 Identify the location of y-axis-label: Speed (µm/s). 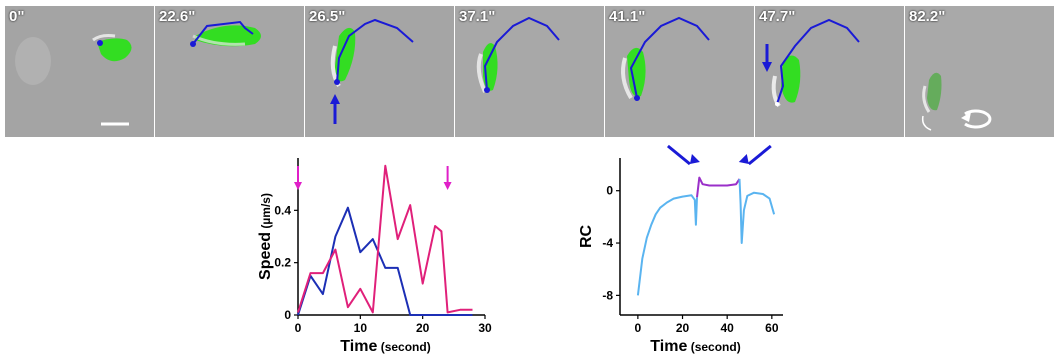
(265, 236).